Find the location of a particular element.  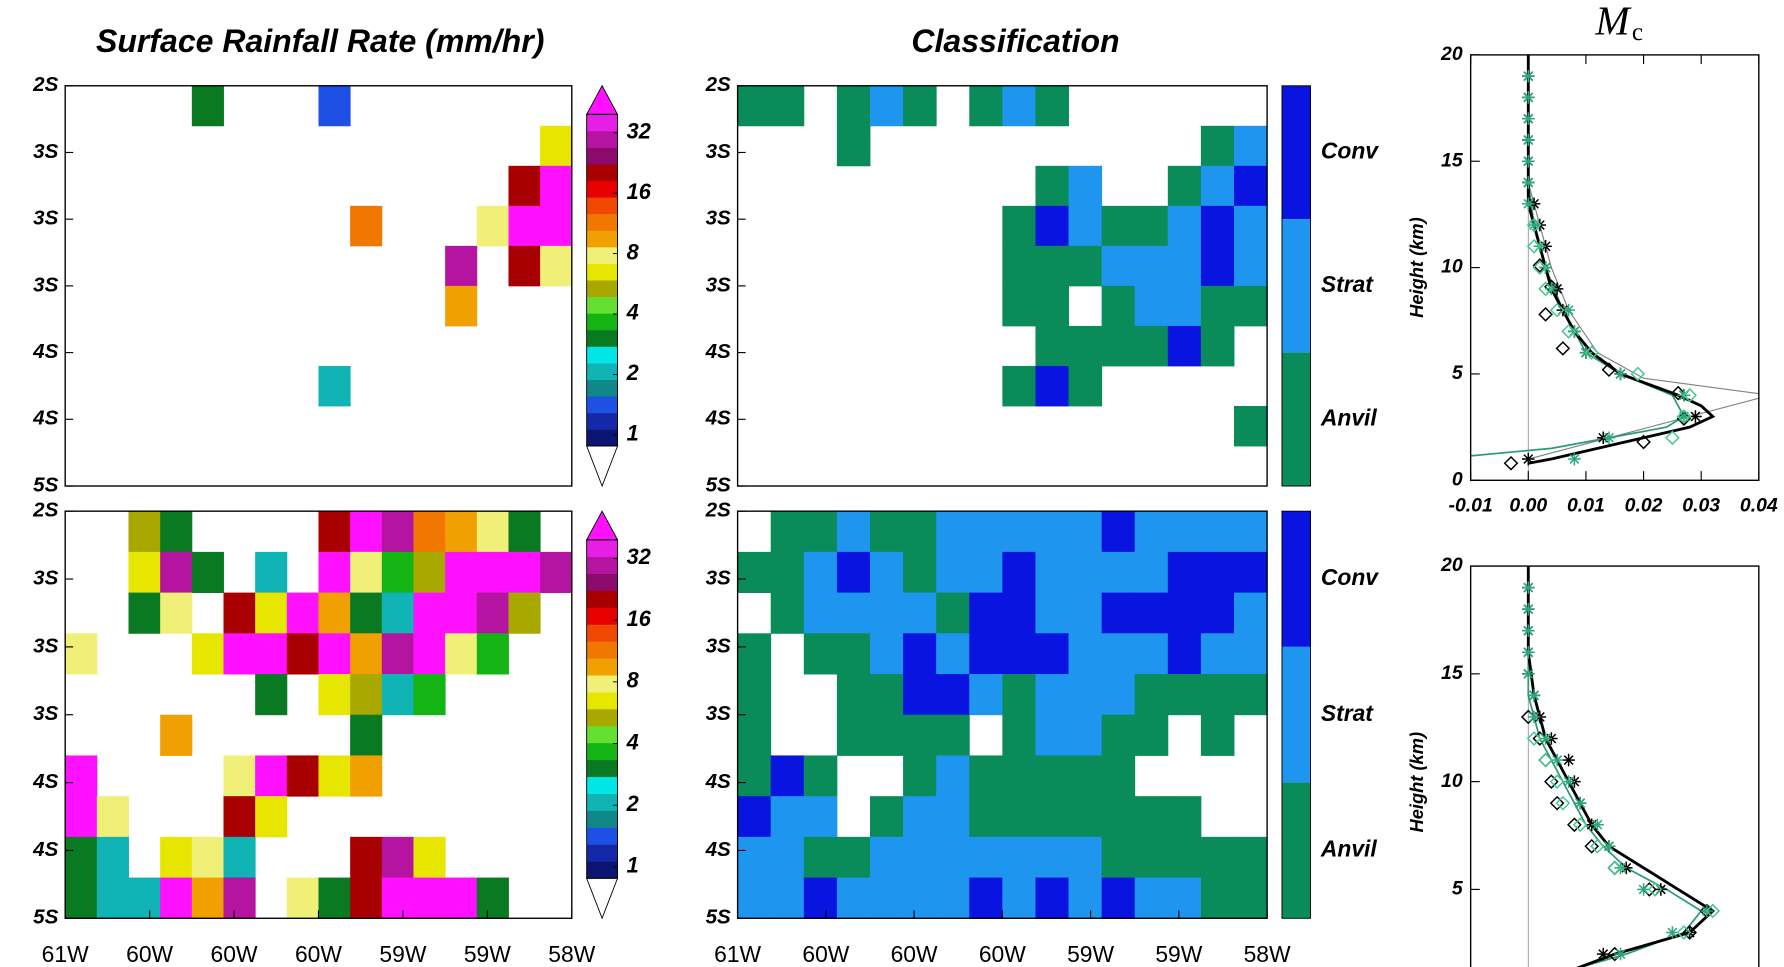

colorbar-tick-label: 32 is located at coordinates (639, 556).